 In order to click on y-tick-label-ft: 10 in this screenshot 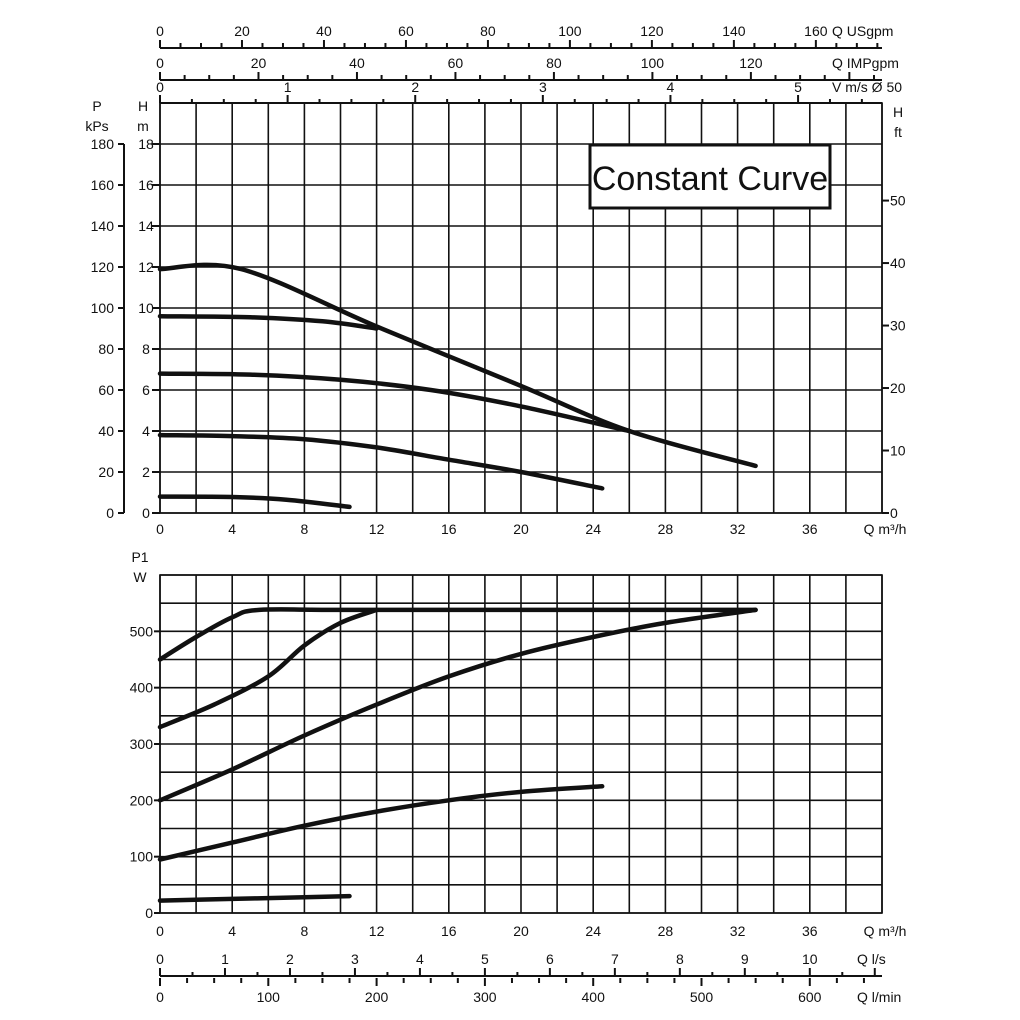, I will do `click(898, 451)`.